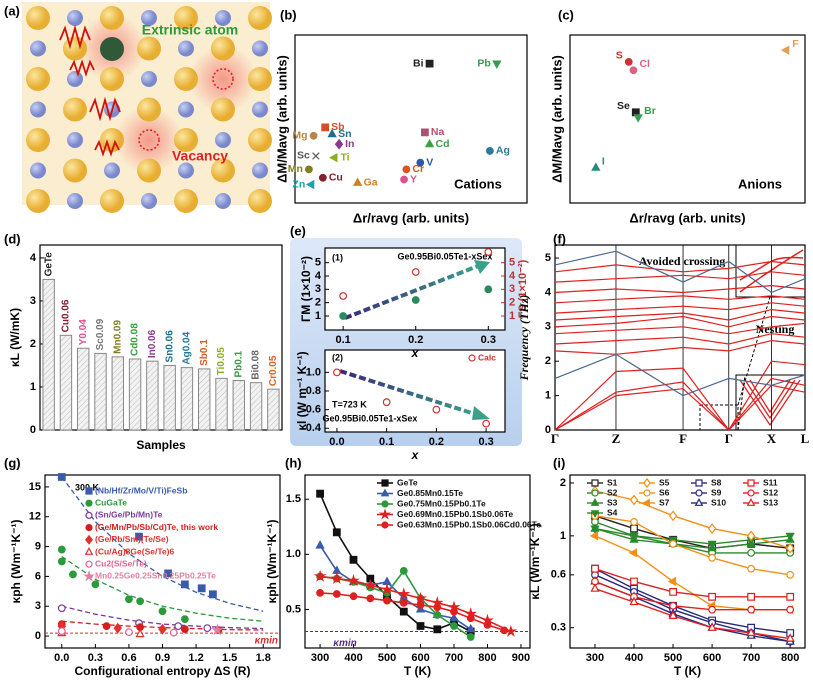  Describe the element at coordinates (293, 499) in the screenshot. I see `y-tick-label: 1.5` at that location.